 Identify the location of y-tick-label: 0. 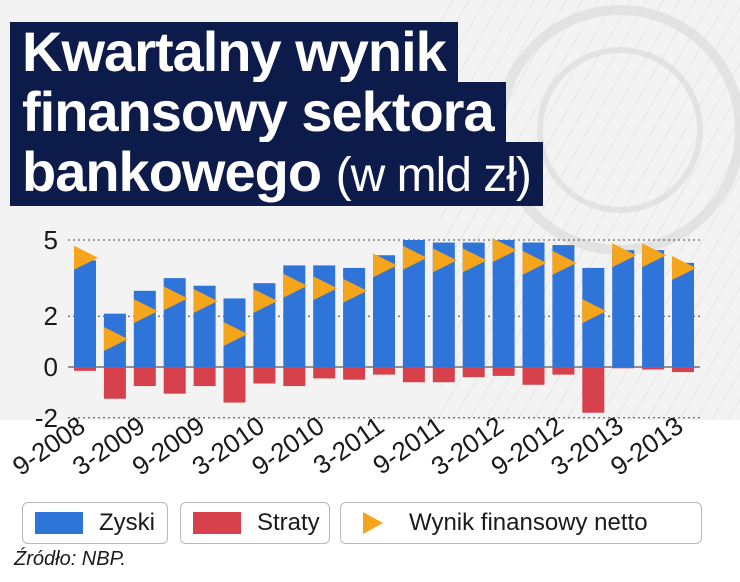
(51, 367).